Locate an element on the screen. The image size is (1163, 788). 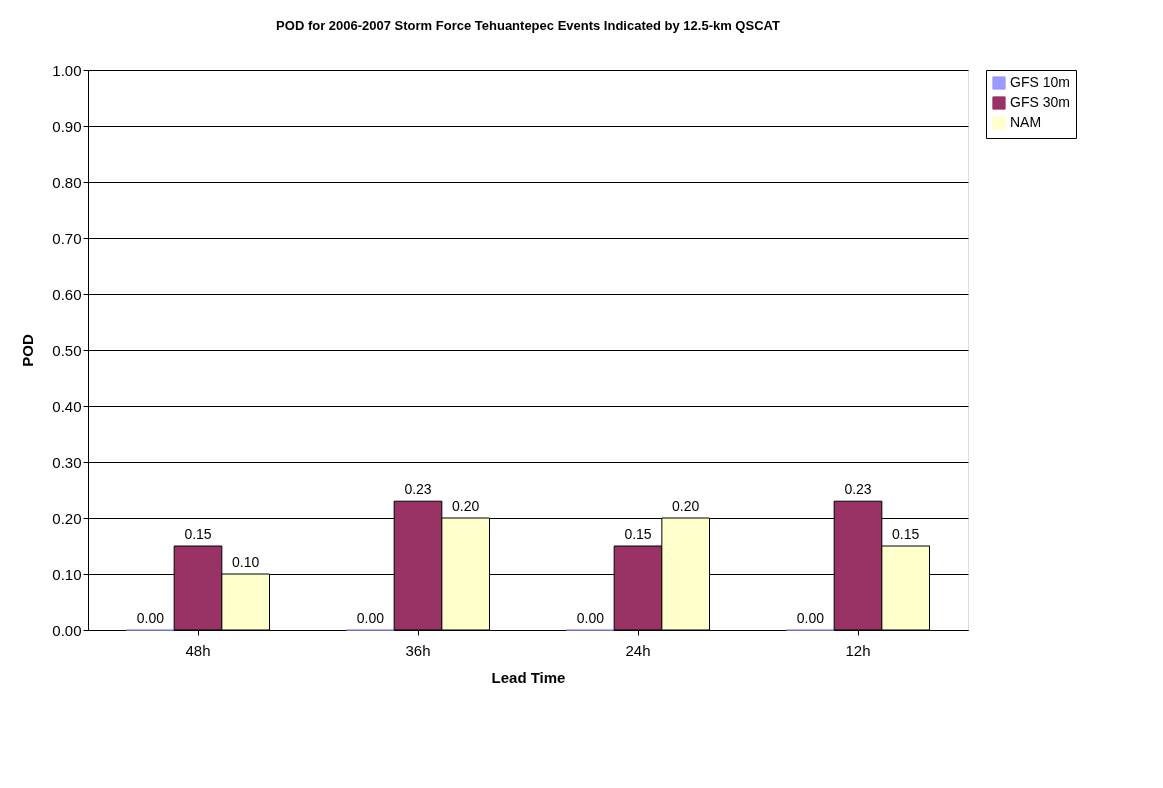
legend-label: NAM is located at coordinates (1026, 122).